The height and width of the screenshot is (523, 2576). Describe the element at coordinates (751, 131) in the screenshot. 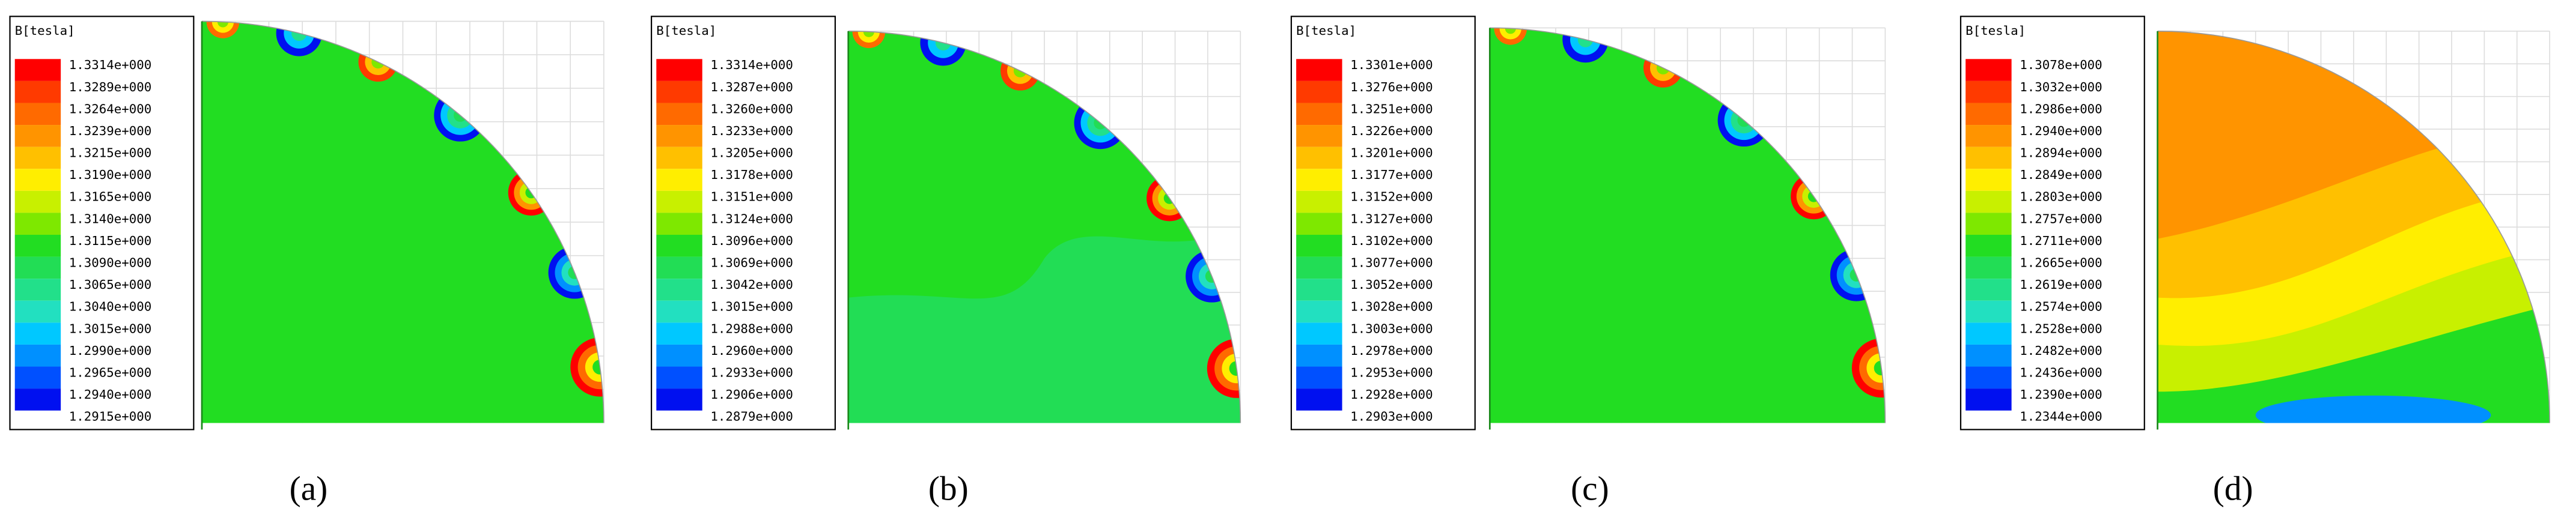

I see `legend-label: 1.3233e+000` at that location.